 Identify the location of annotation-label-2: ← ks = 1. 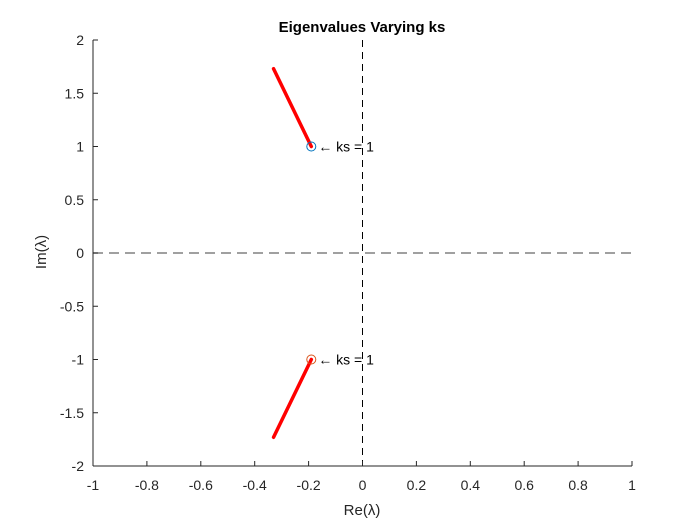
(346, 360).